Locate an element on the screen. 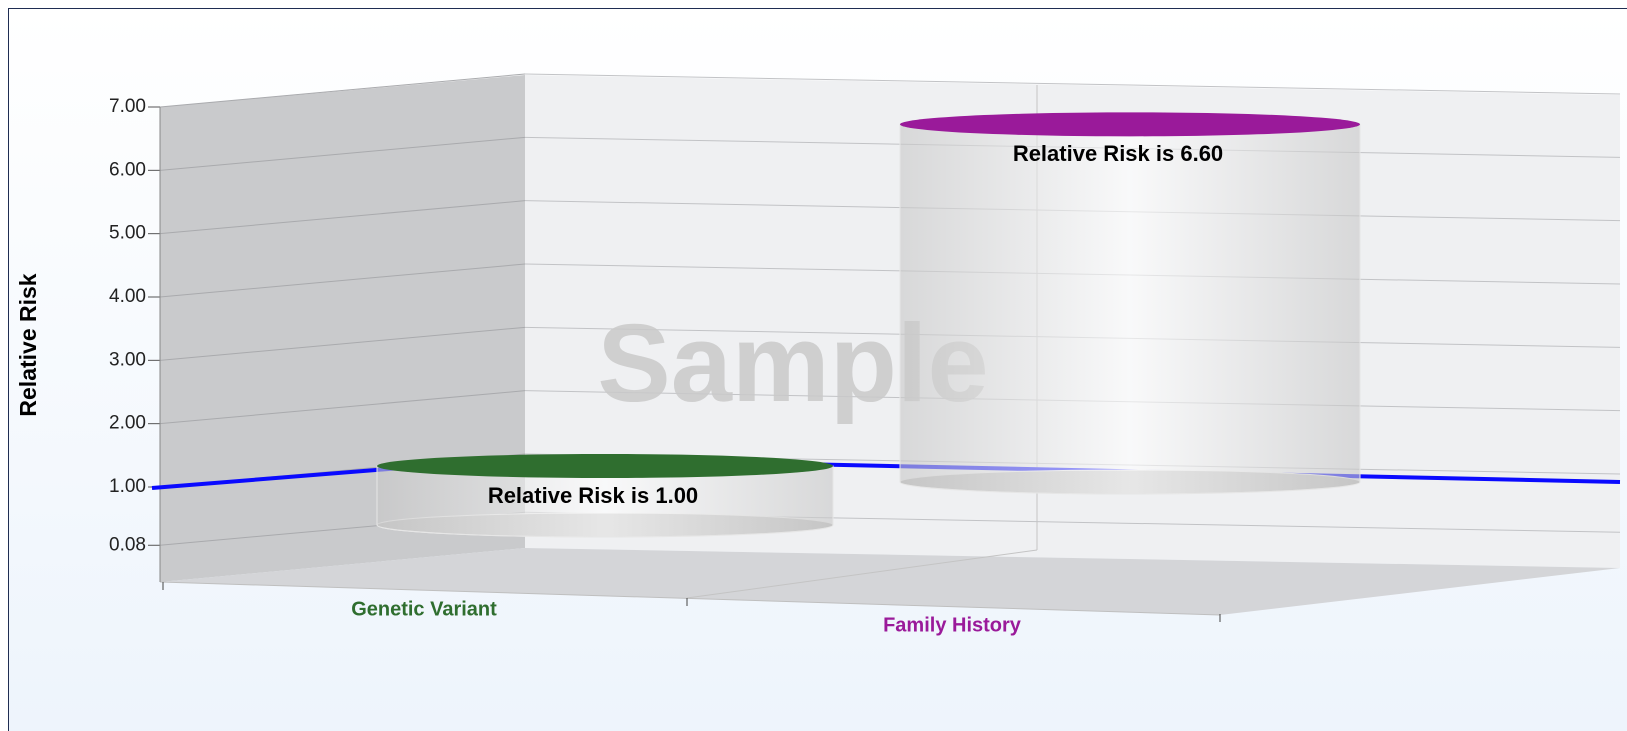 This screenshot has width=1627, height=731. floor is located at coordinates (890, 581).